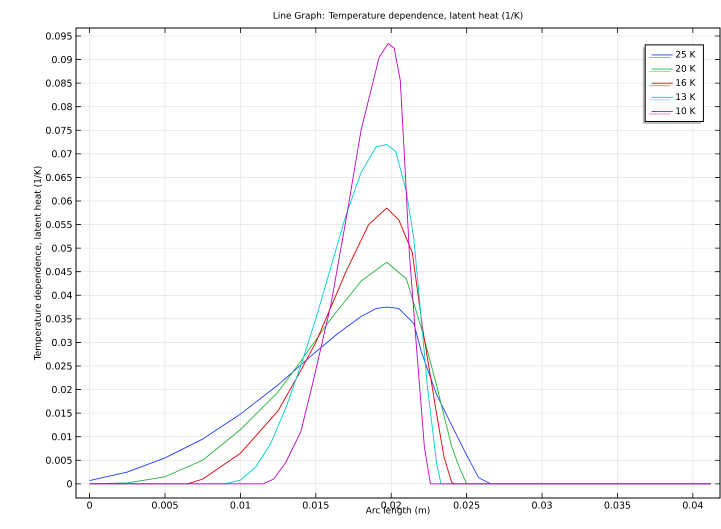  What do you see at coordinates (62, 248) in the screenshot?
I see `y-tick-label: 0.05` at bounding box center [62, 248].